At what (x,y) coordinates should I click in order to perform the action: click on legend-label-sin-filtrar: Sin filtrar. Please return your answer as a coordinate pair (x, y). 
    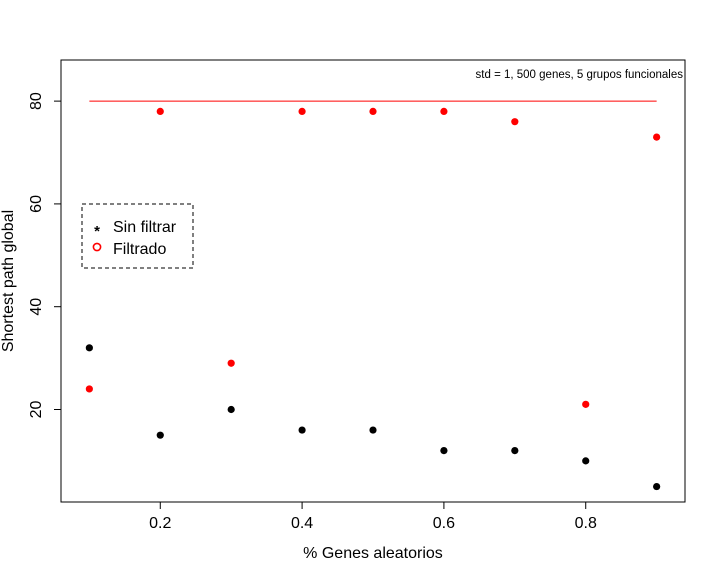
    Looking at the image, I should click on (145, 227).